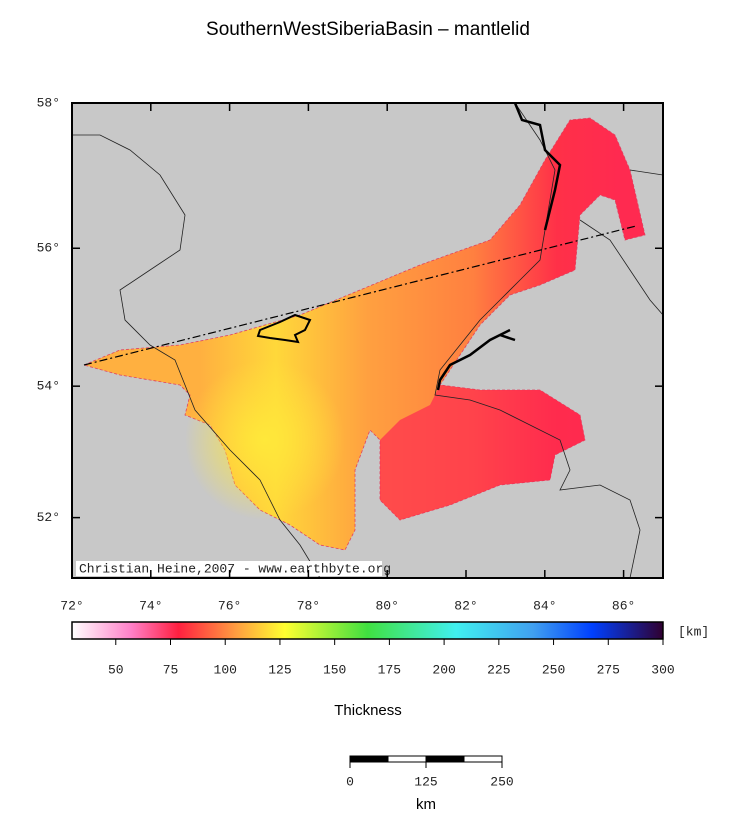 This screenshot has width=731, height=832. What do you see at coordinates (499, 247) in the screenshot?
I see `main-border` at bounding box center [499, 247].